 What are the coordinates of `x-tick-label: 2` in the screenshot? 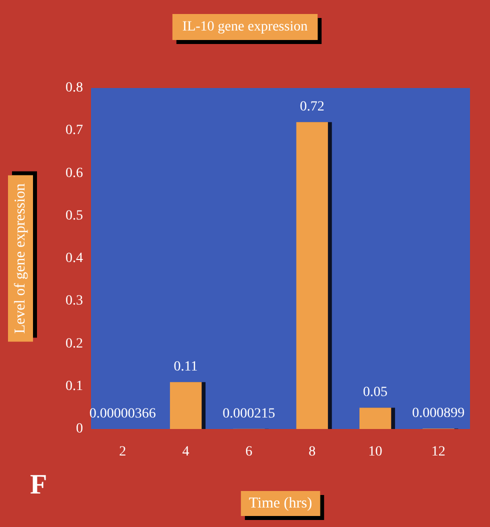 It's located at (122, 452).